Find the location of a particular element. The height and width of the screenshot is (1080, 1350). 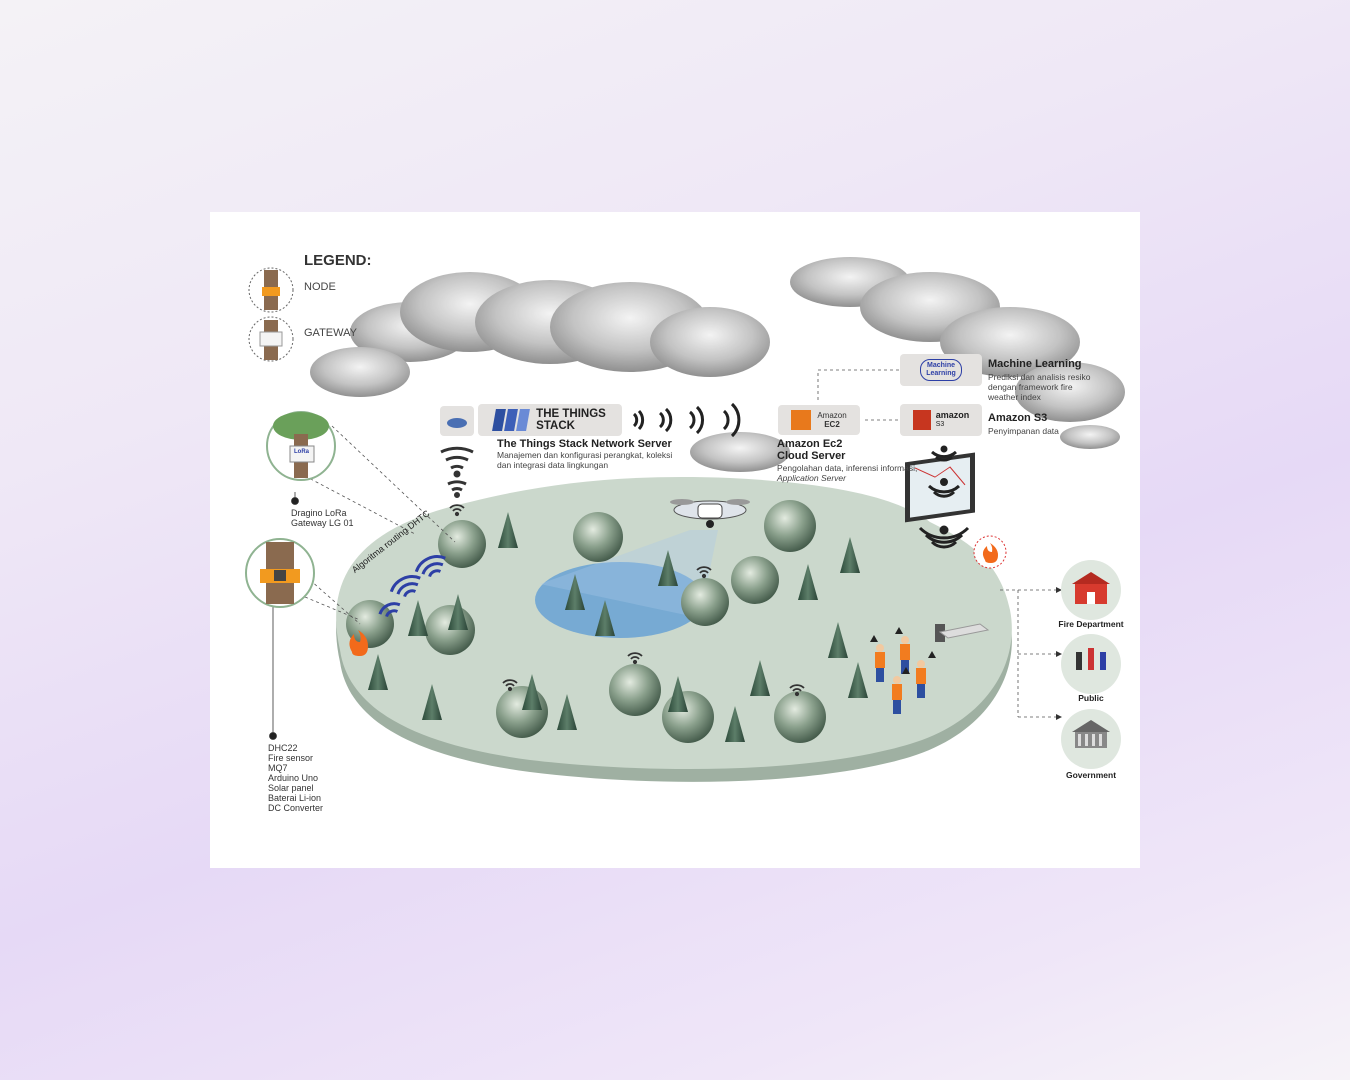

node-component: Solar panel is located at coordinates (291, 788).